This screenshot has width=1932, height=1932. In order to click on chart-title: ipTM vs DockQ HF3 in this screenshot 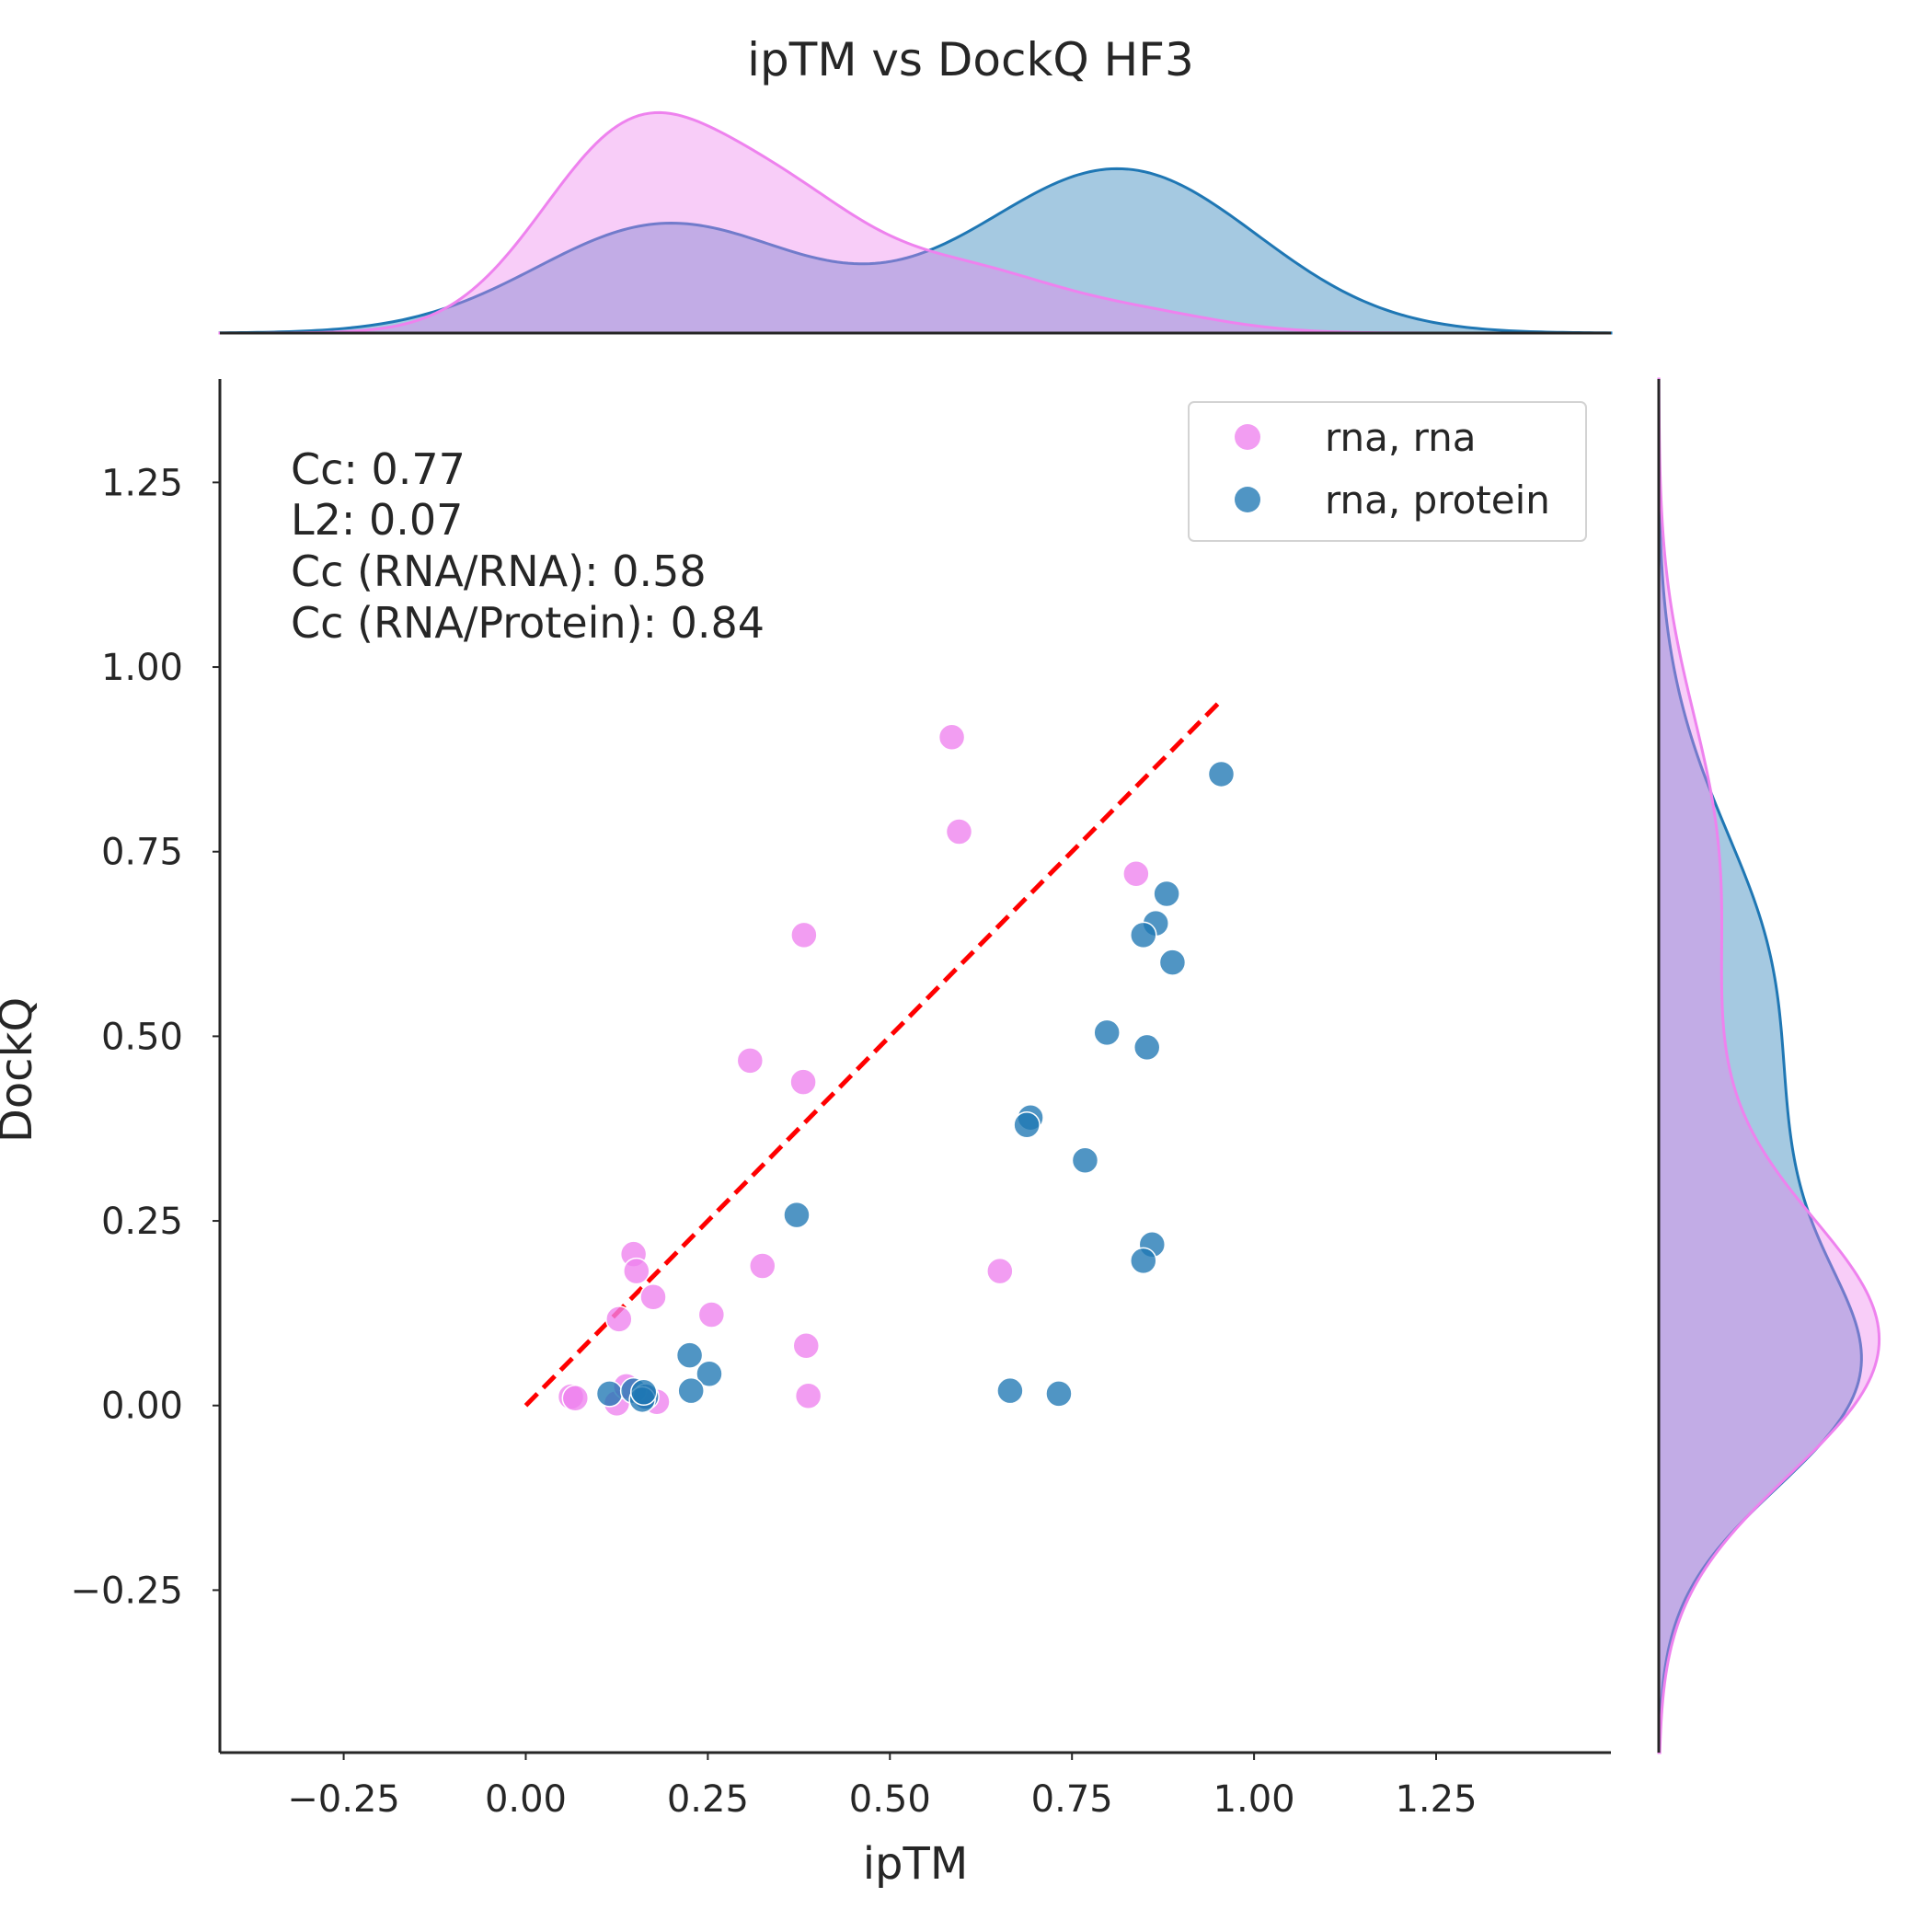, I will do `click(970, 59)`.